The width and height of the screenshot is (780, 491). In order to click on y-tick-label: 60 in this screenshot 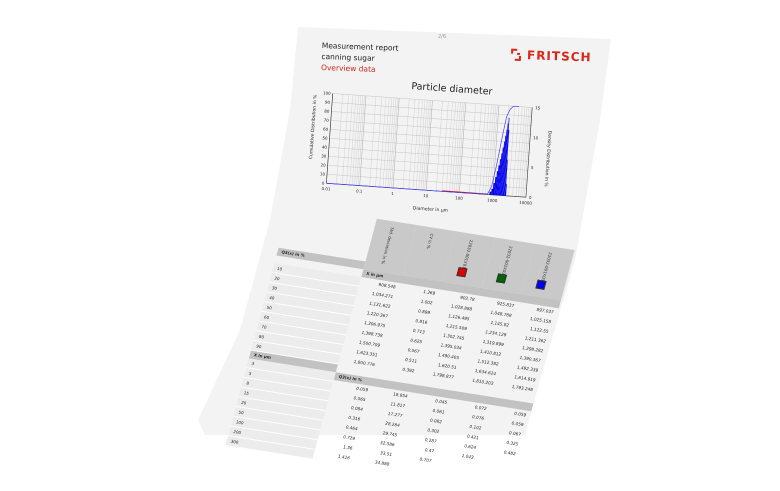, I will do `click(326, 128)`.